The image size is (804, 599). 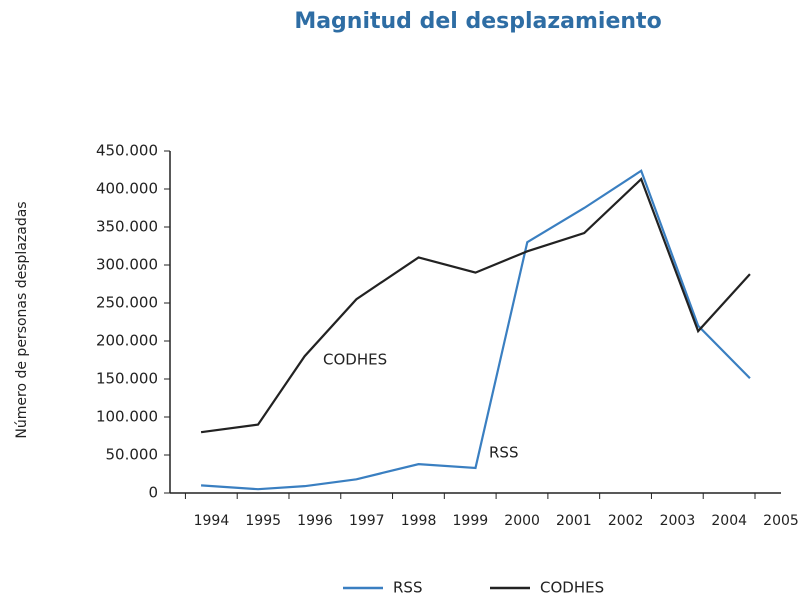 I want to click on y-tick-label: 150.000, so click(x=127, y=379).